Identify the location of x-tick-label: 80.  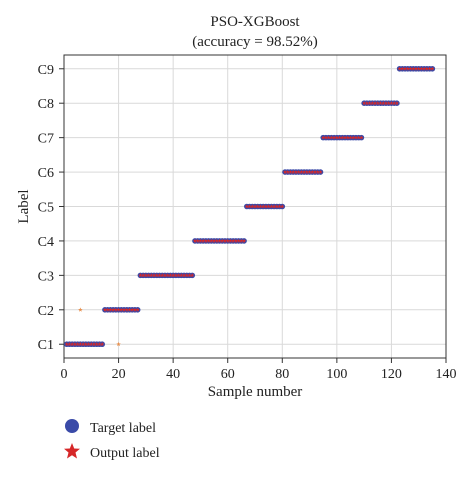
(282, 374).